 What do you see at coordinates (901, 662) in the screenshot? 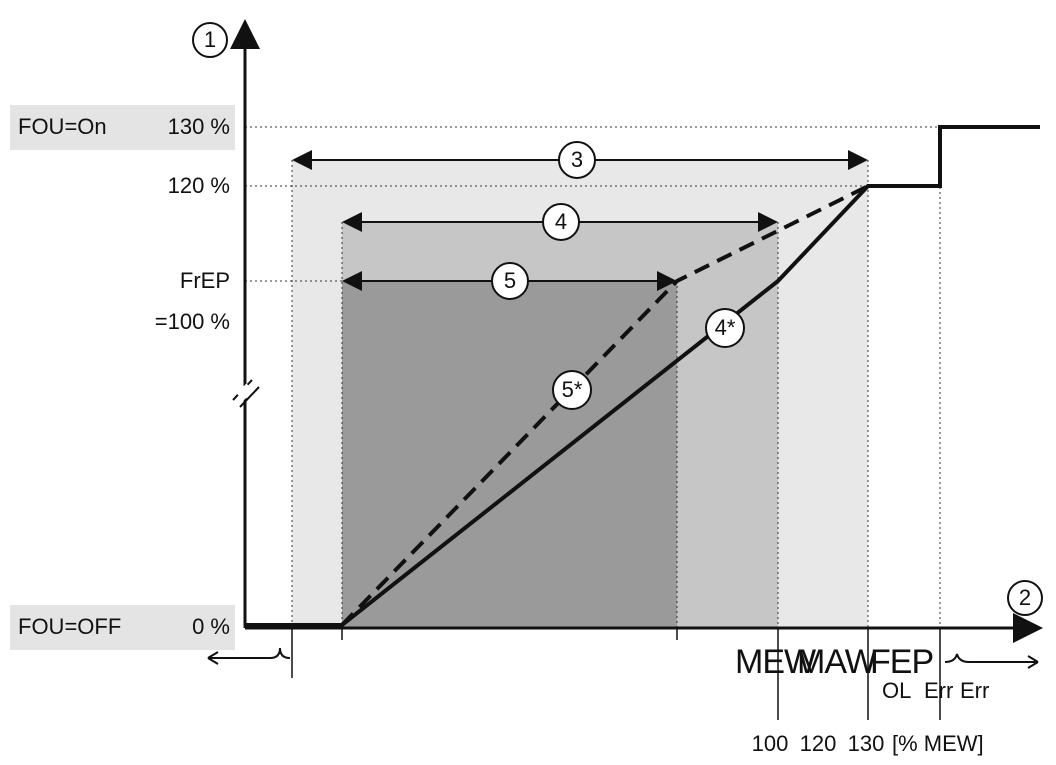
I see `x-label: FEP` at bounding box center [901, 662].